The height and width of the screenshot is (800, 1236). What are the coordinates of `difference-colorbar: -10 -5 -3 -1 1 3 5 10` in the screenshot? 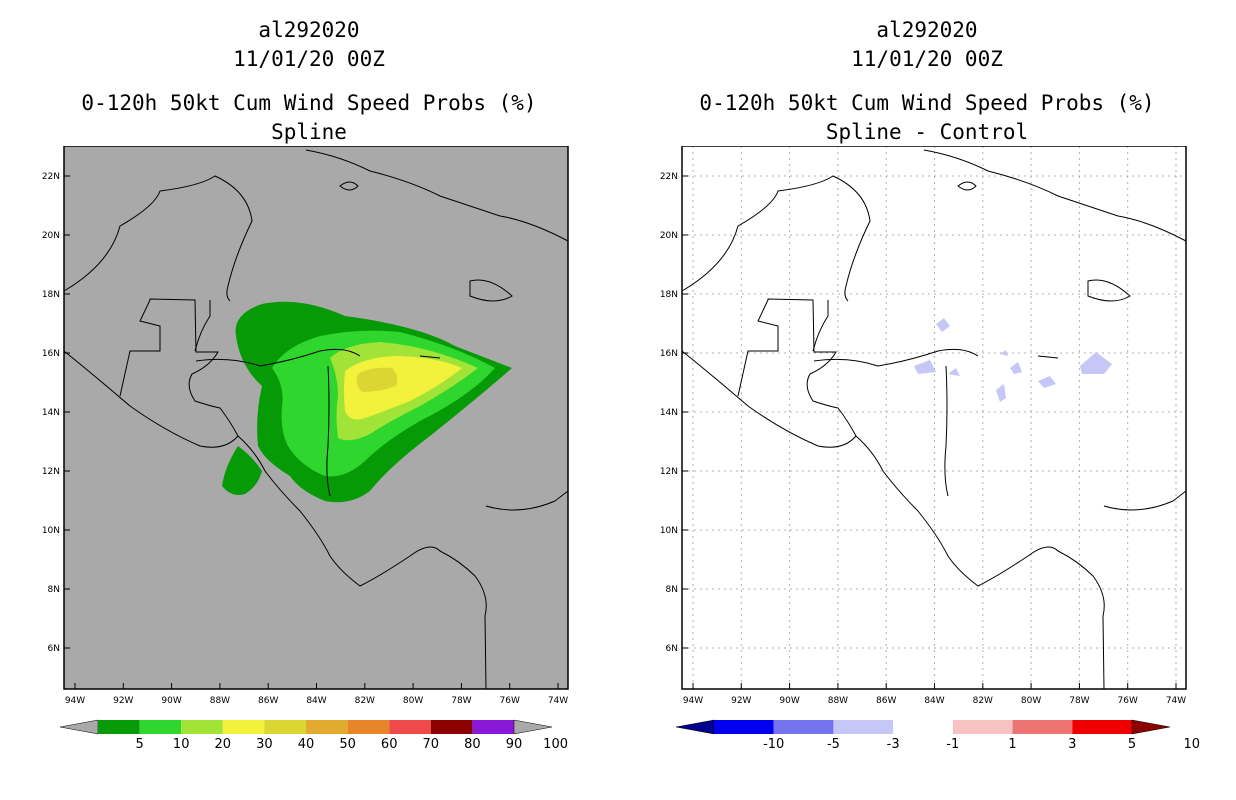 It's located at (937, 735).